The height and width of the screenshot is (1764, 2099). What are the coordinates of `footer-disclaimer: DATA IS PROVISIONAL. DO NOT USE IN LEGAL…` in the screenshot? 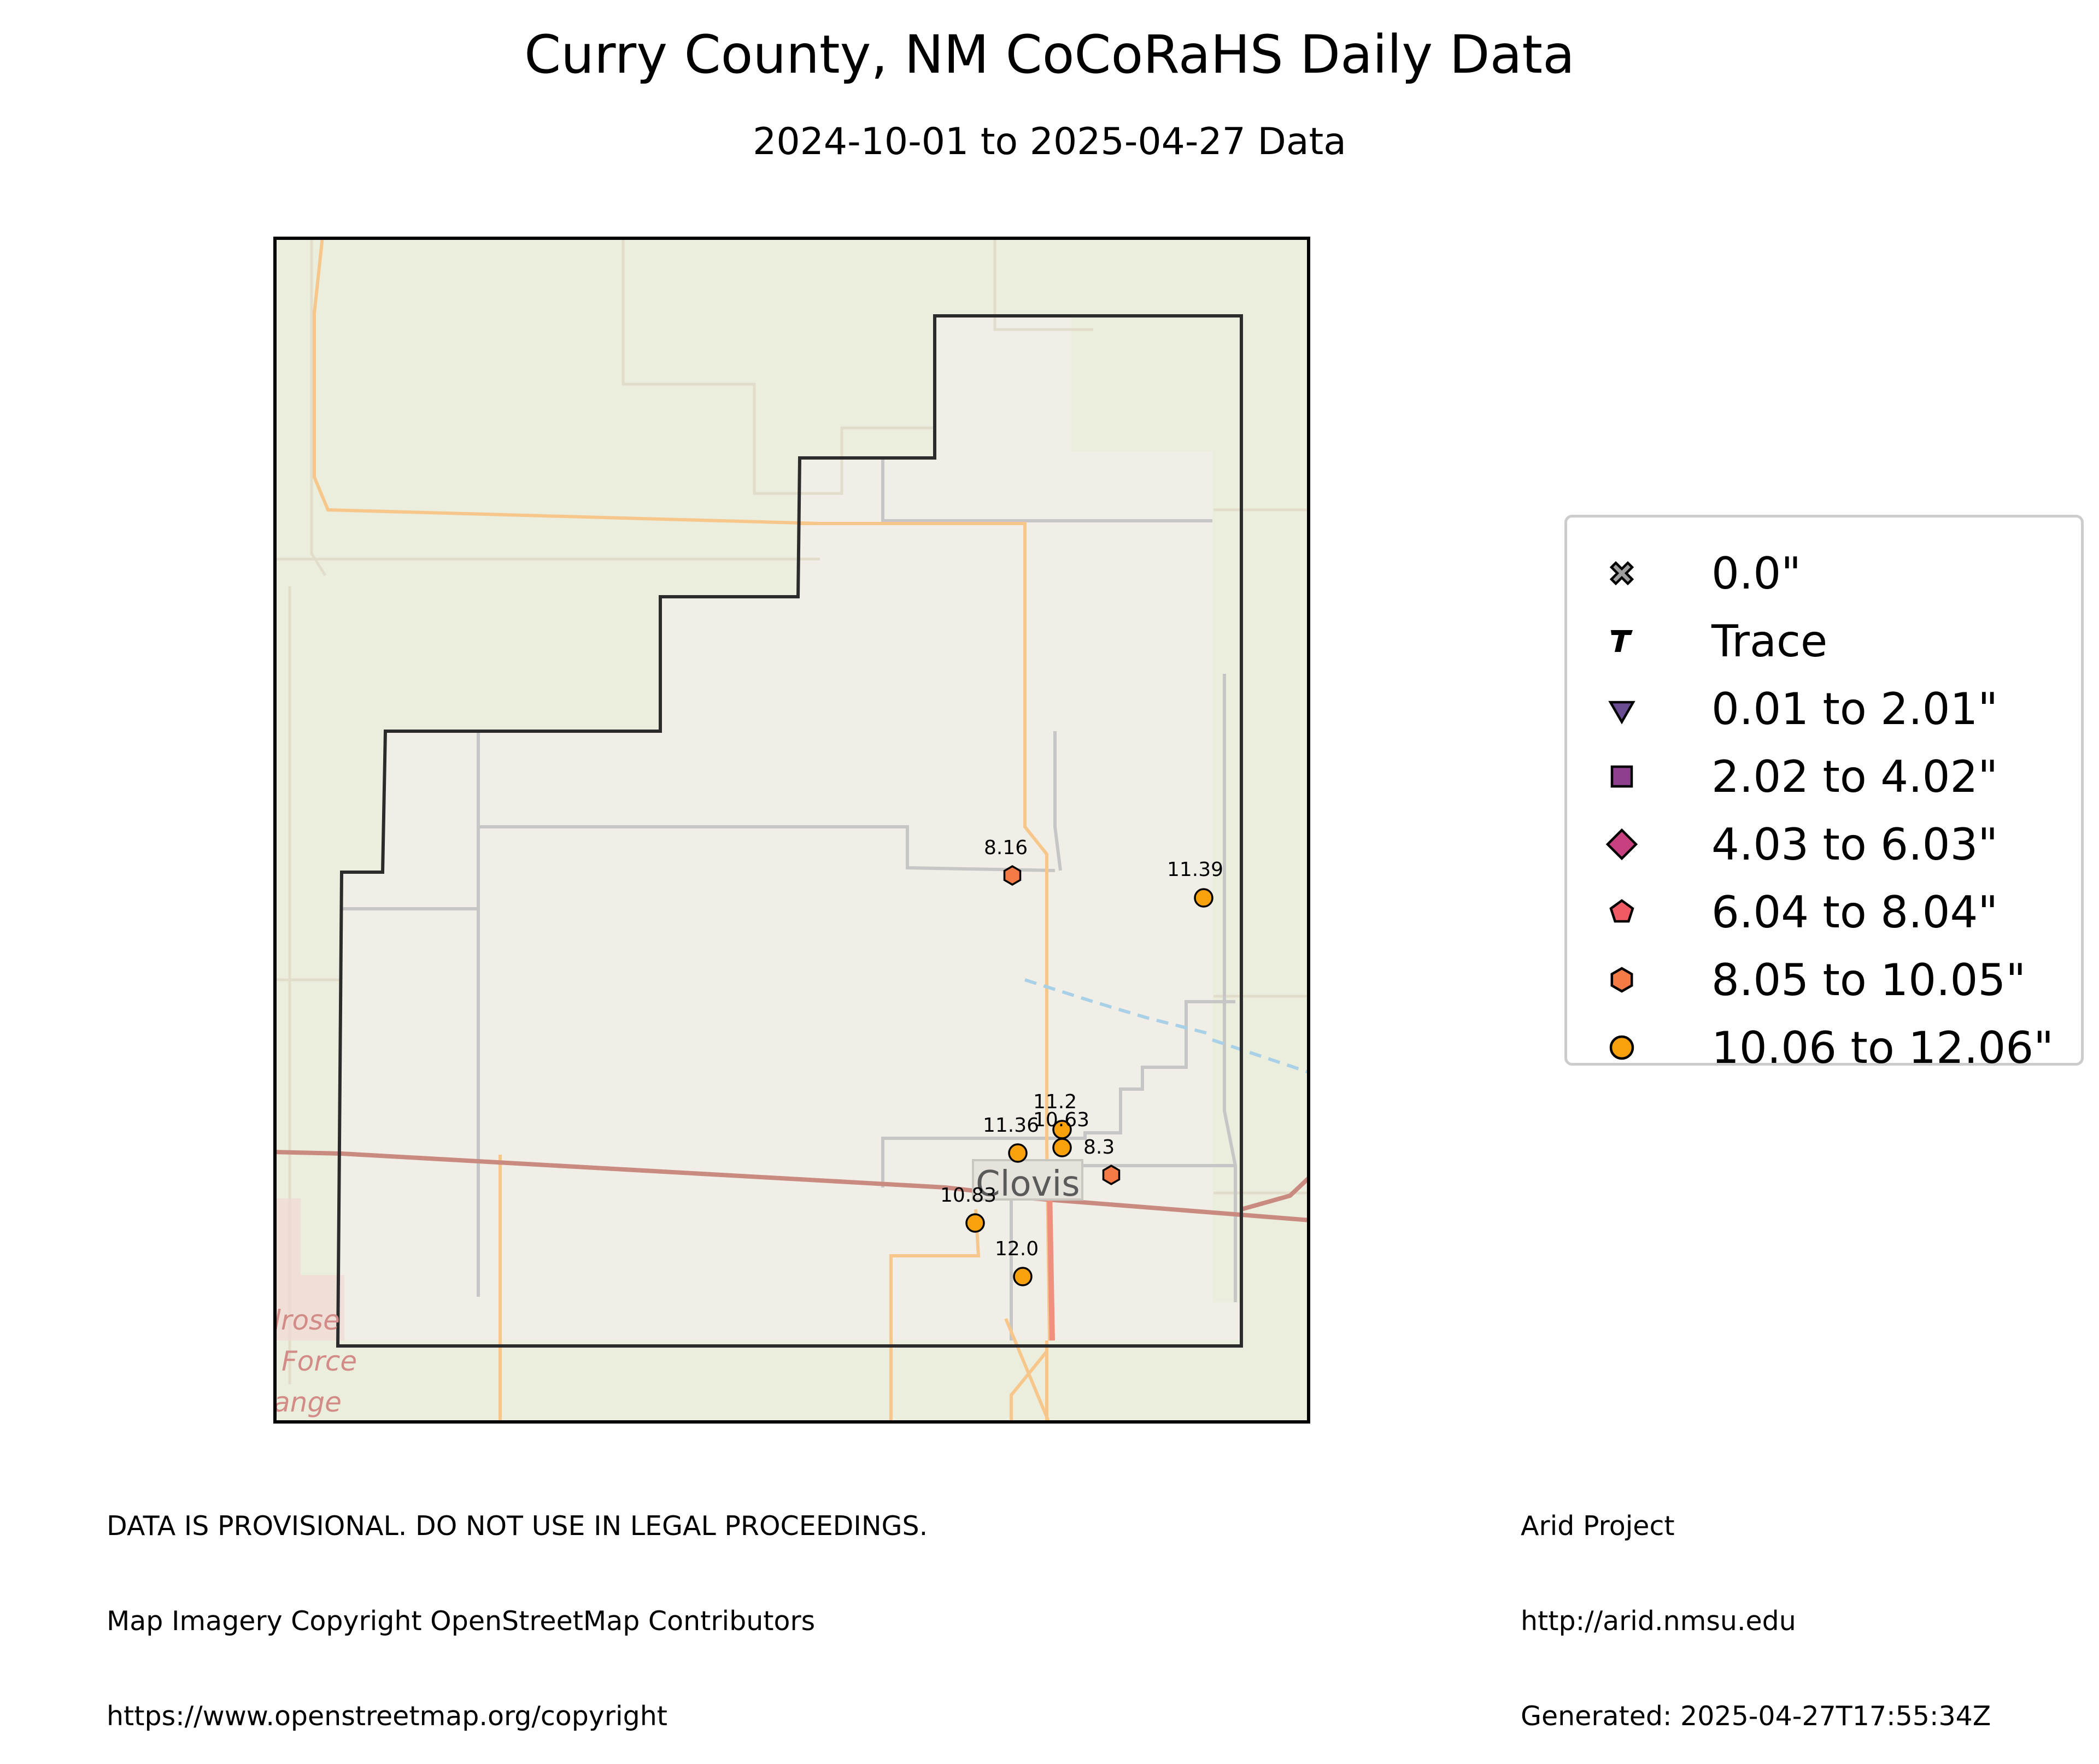 It's located at (517, 1605).